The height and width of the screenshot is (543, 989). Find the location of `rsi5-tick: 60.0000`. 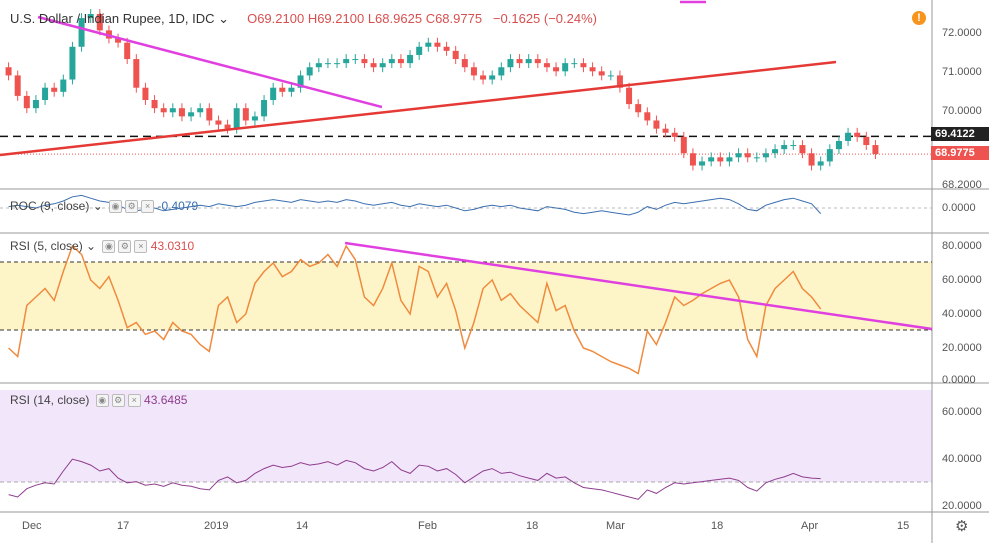

rsi5-tick: 60.0000 is located at coordinates (962, 280).